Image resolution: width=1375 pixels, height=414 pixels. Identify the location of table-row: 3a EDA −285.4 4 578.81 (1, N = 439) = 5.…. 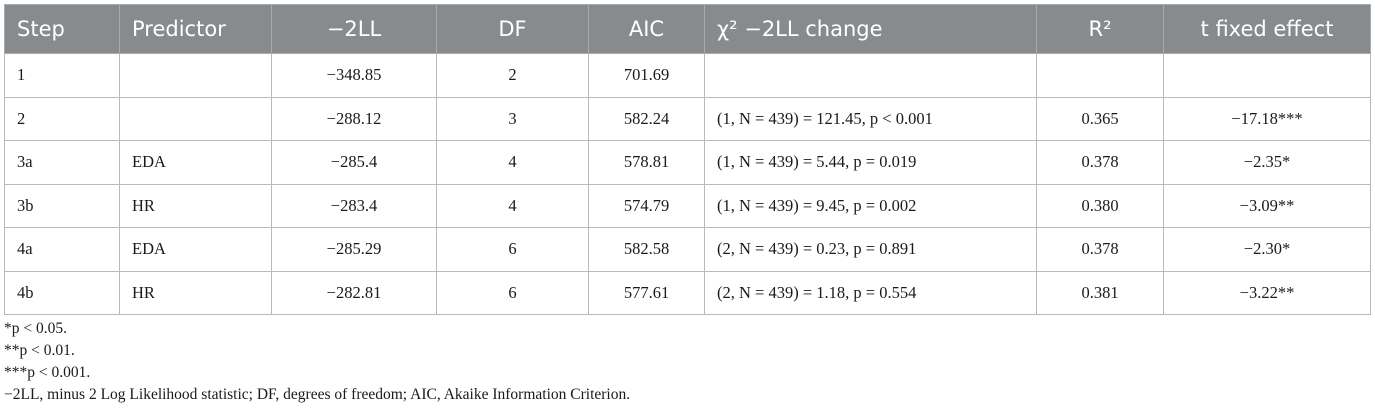
(687, 162).